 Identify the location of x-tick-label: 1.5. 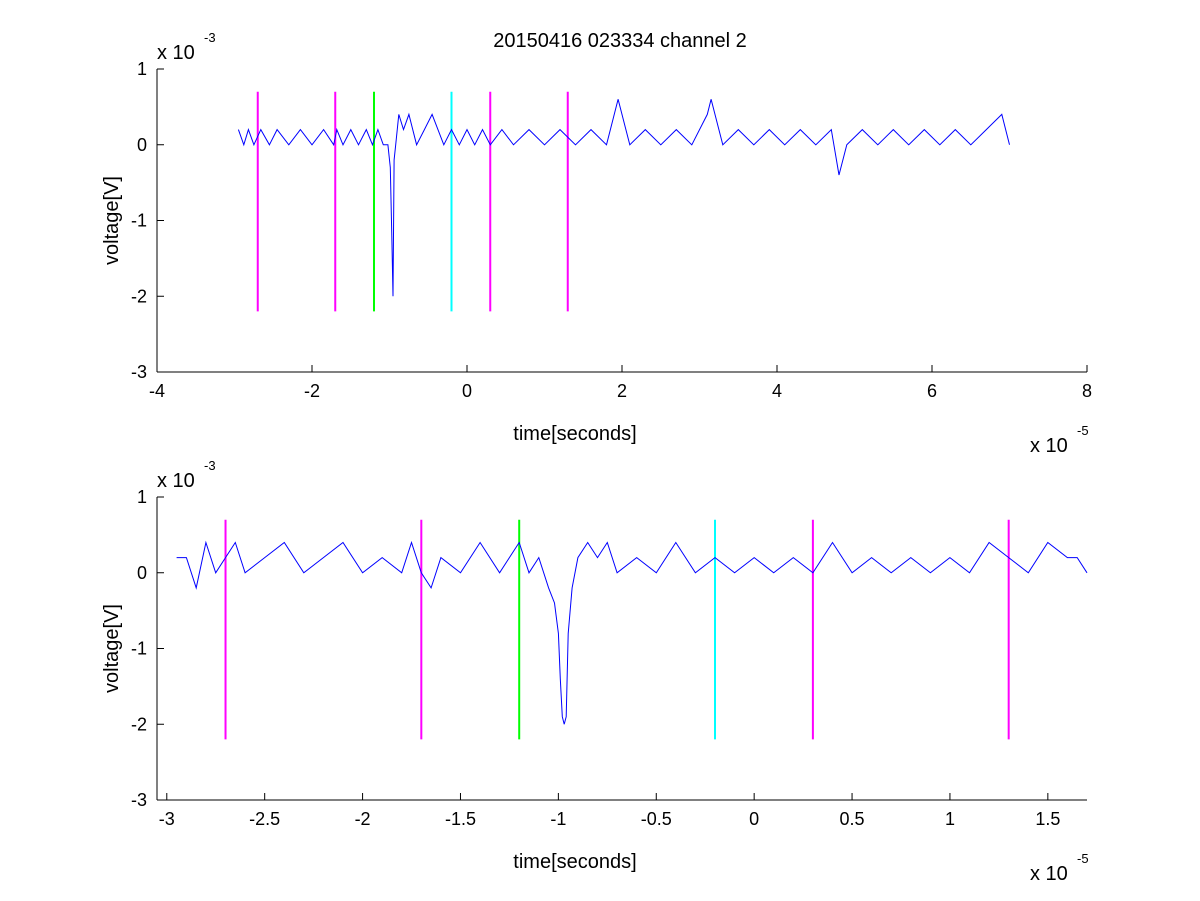
(1047, 819).